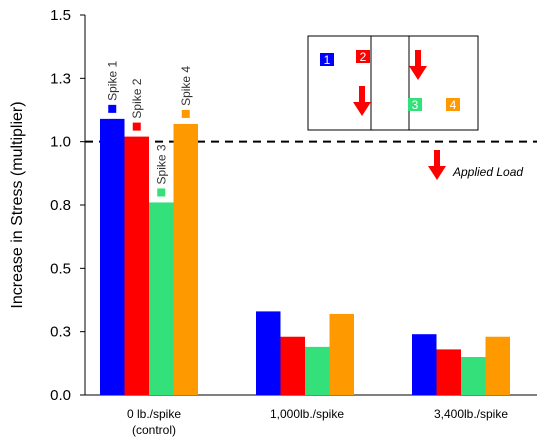 Image resolution: width=547 pixels, height=443 pixels. I want to click on y-axis-label: Increase in Stress (multiplier), so click(17, 204).